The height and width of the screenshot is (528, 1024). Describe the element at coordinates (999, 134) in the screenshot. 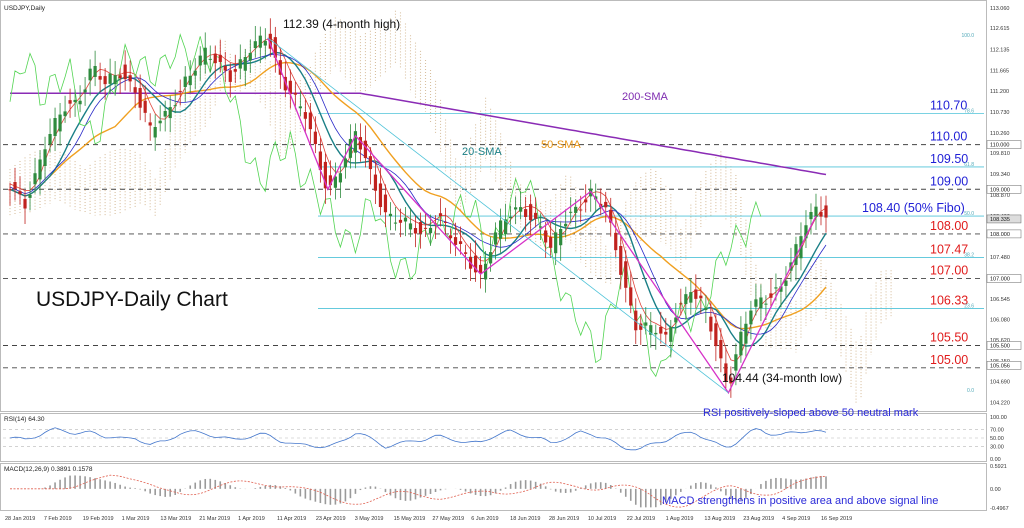

I see `price-tick-label: 110.260` at that location.